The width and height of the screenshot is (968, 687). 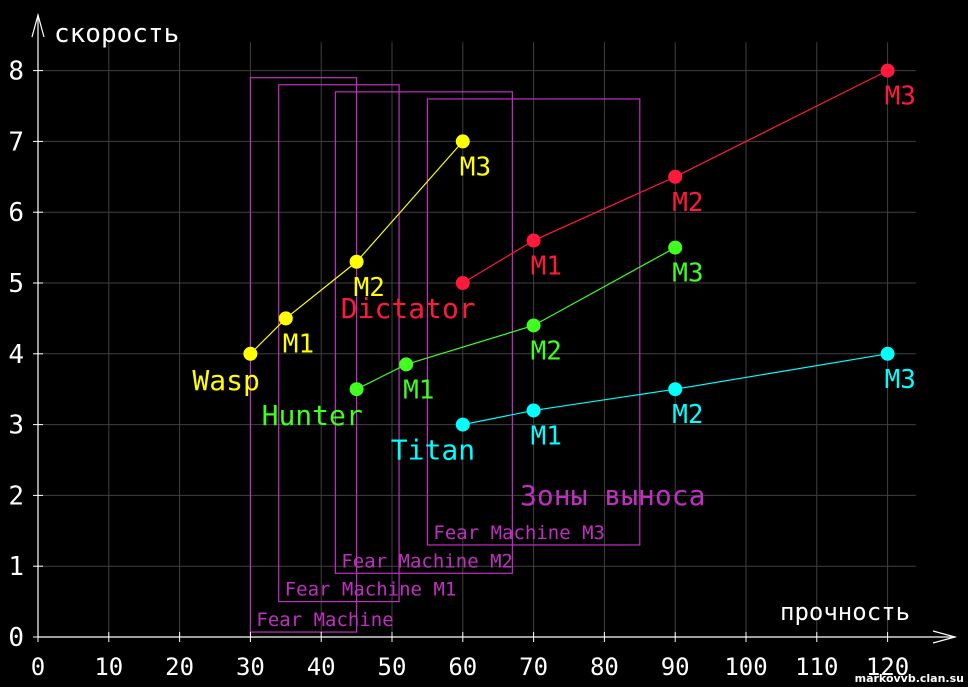 I want to click on x-tick-label: 70, so click(x=533, y=667).